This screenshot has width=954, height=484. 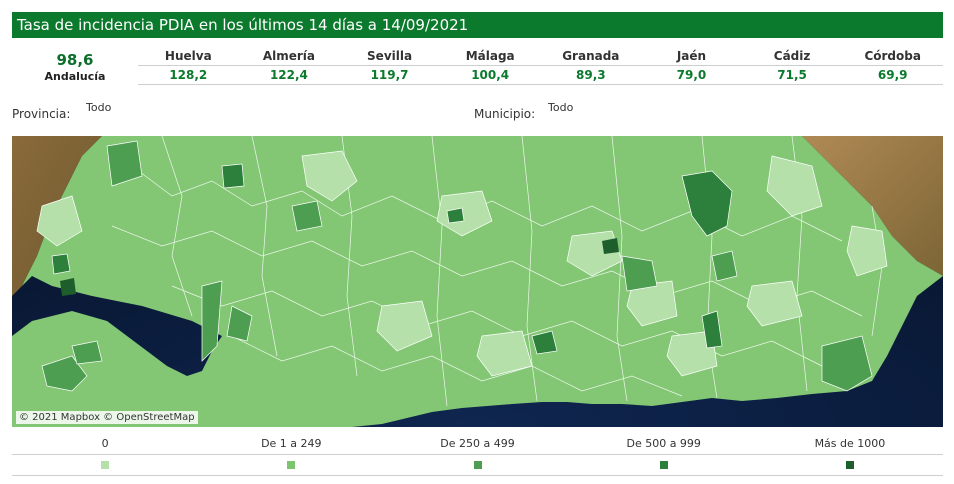 I want to click on andalucia-label: Andalucía, so click(x=75, y=76).